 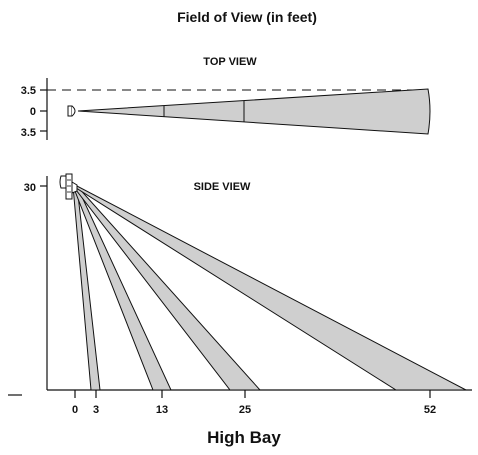 I want to click on top-axis-label-lower: 3.5, so click(x=28, y=133).